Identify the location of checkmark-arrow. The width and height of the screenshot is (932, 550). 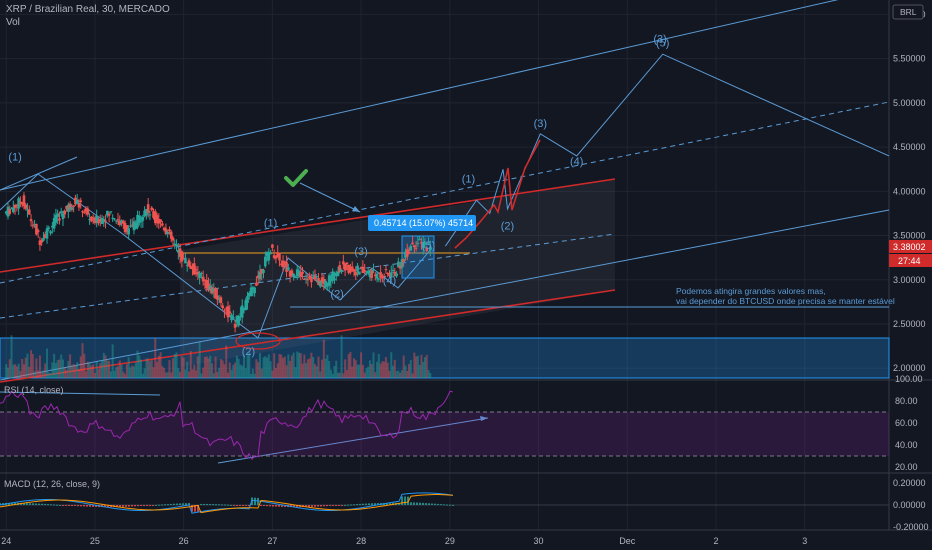
(330, 197).